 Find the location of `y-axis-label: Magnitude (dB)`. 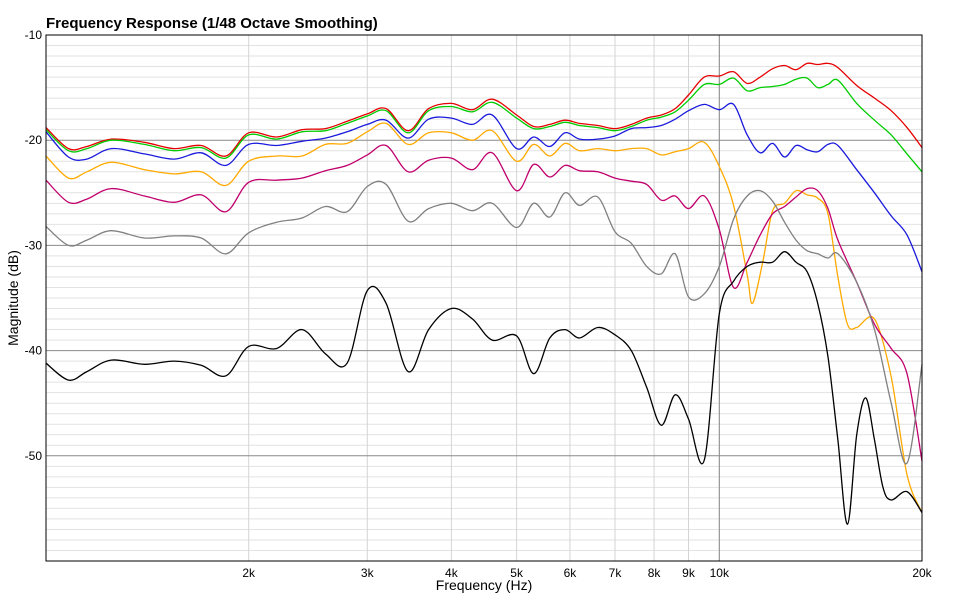

y-axis-label: Magnitude (dB) is located at coordinates (13, 298).